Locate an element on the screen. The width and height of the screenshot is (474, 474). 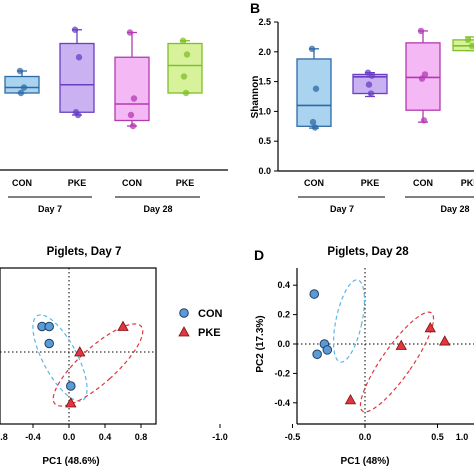
panel-b-letter: B is located at coordinates (255, 8).